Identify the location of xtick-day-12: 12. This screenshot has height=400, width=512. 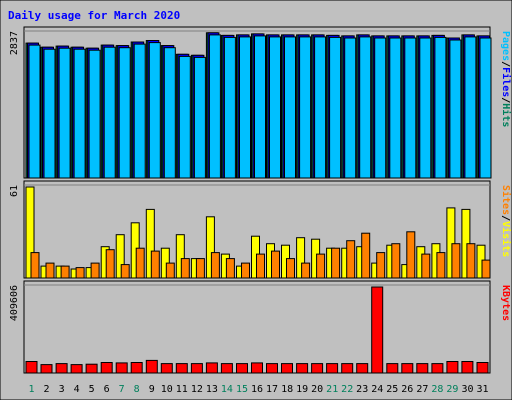
(197, 389).